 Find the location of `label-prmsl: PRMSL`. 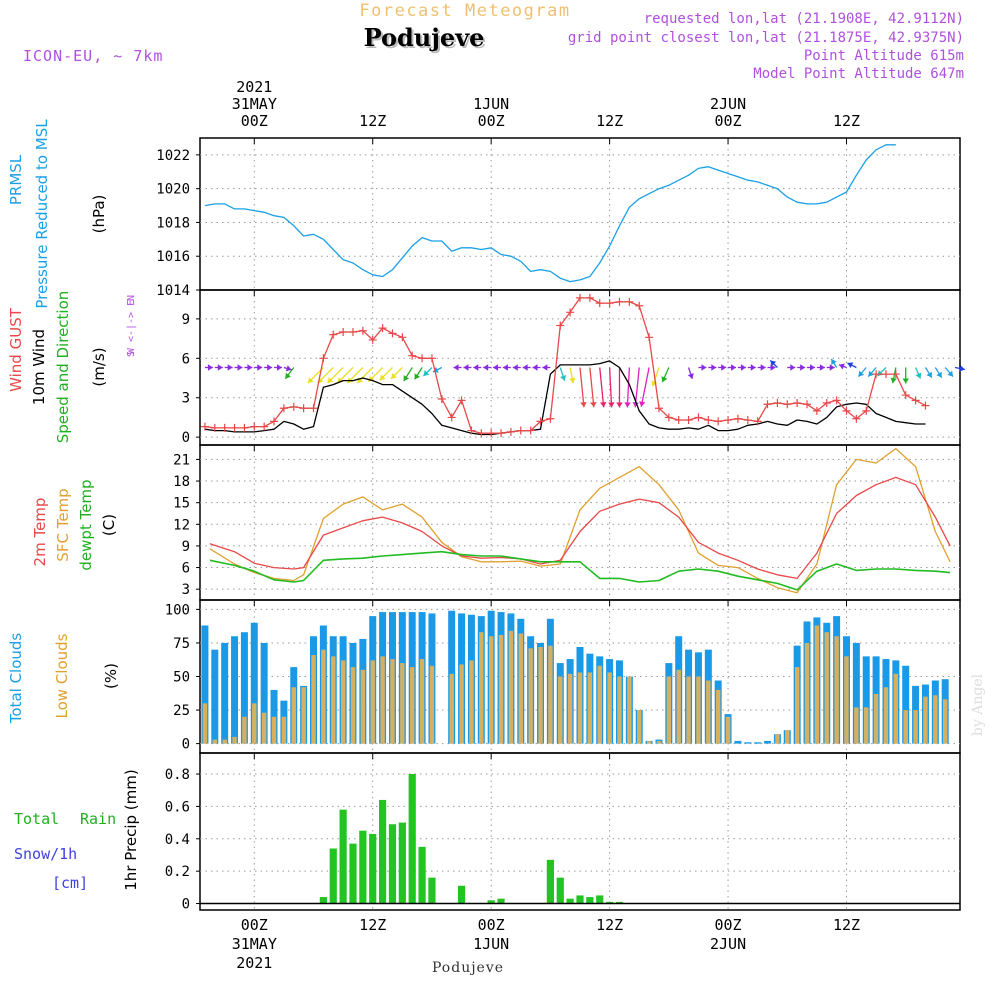

label-prmsl: PRMSL is located at coordinates (16, 179).